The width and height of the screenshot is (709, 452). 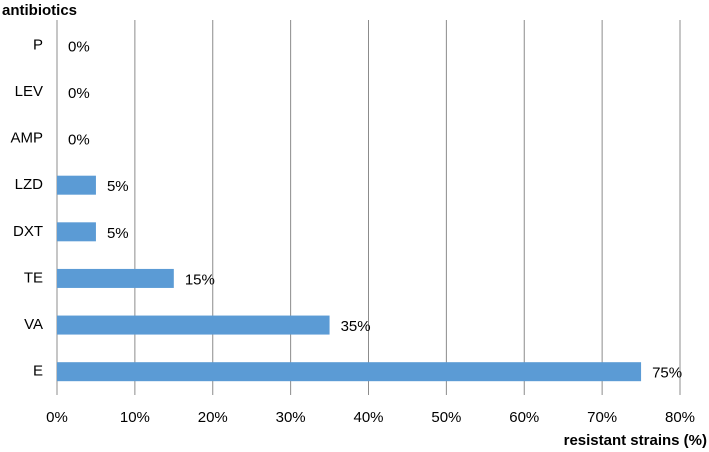 What do you see at coordinates (680, 417) in the screenshot?
I see `x-tick-label: 80%` at bounding box center [680, 417].